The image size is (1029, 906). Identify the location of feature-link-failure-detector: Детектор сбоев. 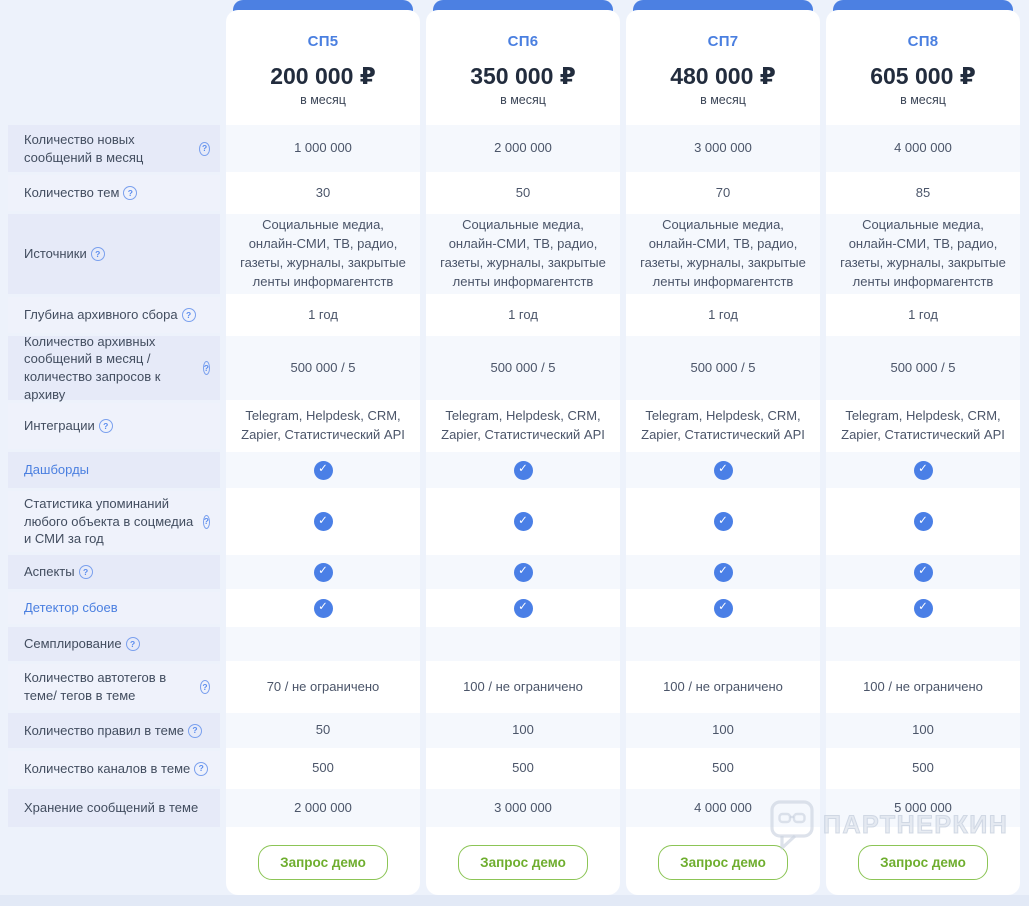
(71, 608).